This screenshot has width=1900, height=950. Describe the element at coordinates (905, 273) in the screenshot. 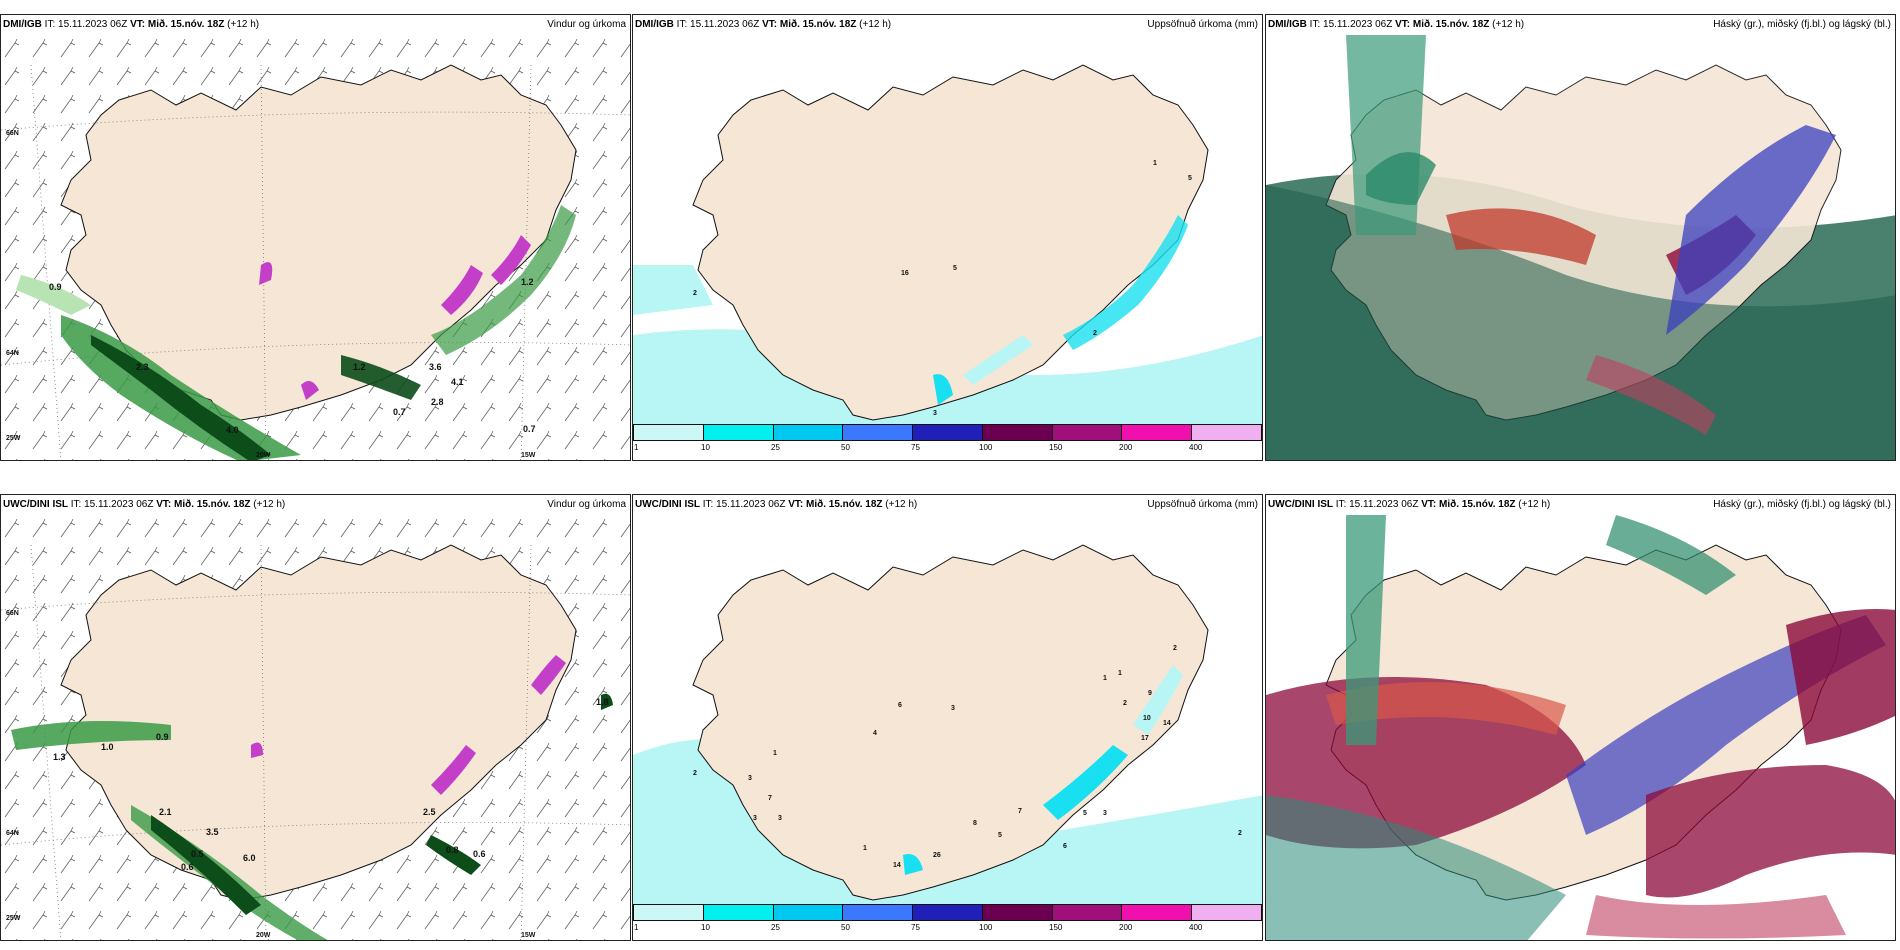

I see `accum-value: 16` at that location.